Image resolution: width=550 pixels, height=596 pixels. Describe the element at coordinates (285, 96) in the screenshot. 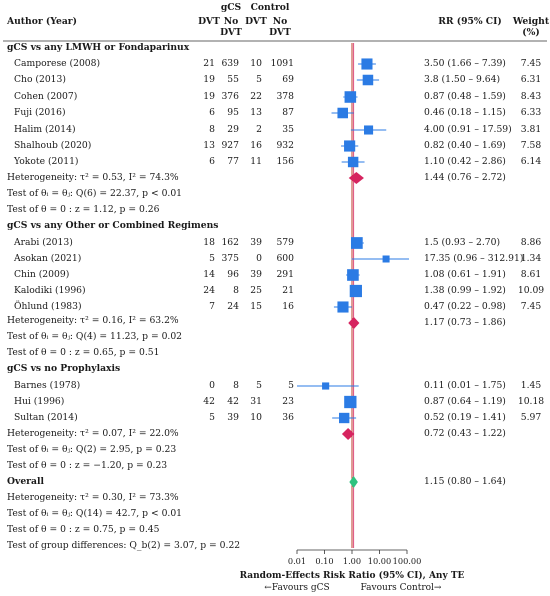

I see `ctl-no-dvt-count: 378` at that location.